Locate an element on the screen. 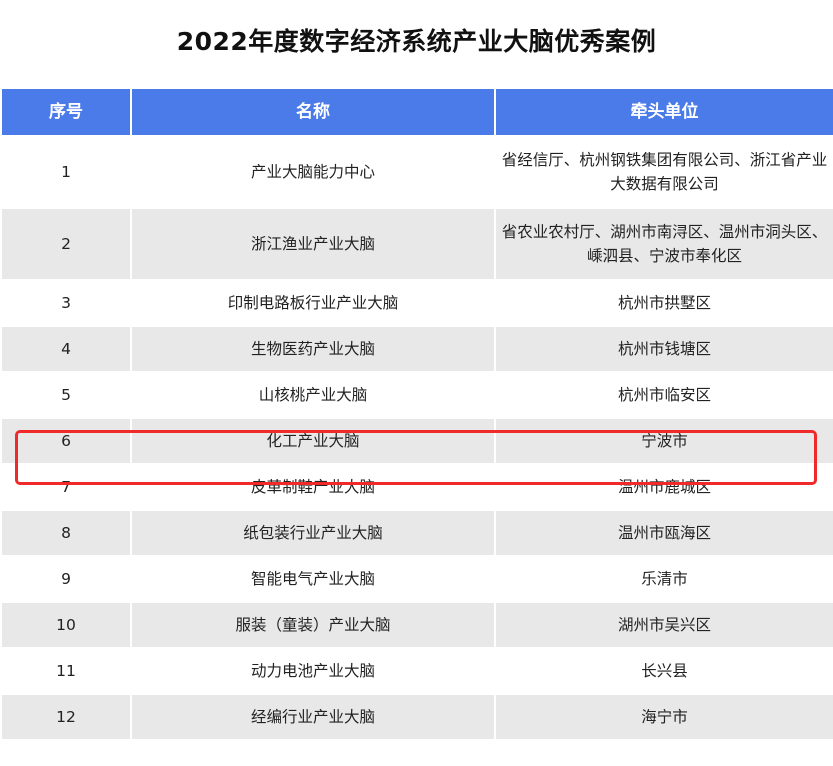  cell-name: 服装（童装）产业大脑 is located at coordinates (313, 625).